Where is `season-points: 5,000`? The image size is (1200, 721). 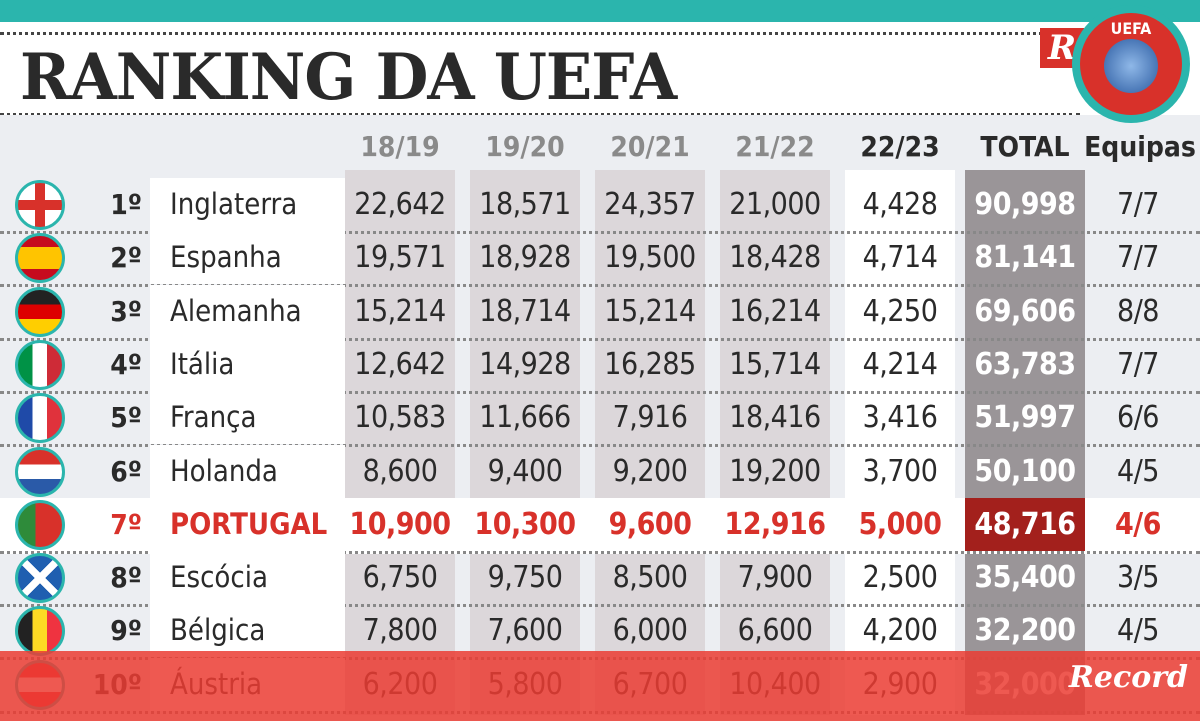 season-points: 5,000 is located at coordinates (900, 524).